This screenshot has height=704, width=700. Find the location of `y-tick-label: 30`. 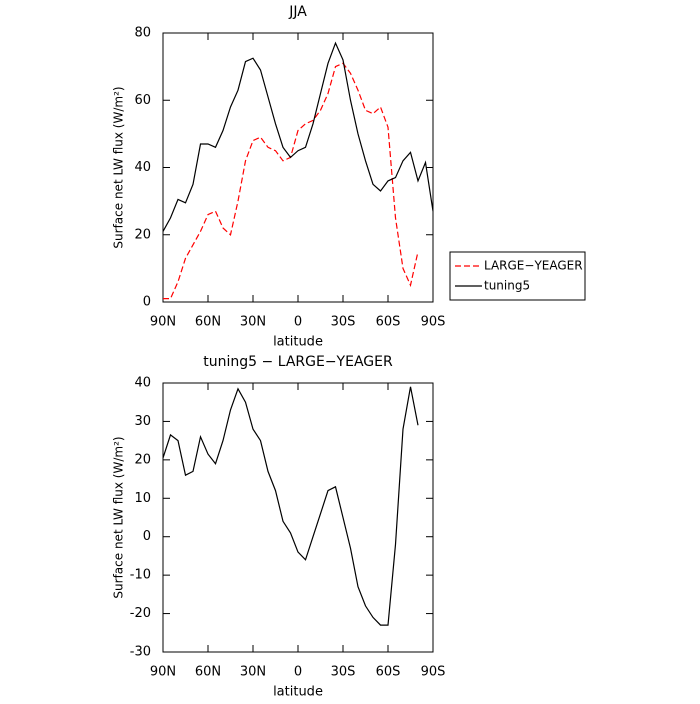

y-tick-label: 30 is located at coordinates (142, 421).